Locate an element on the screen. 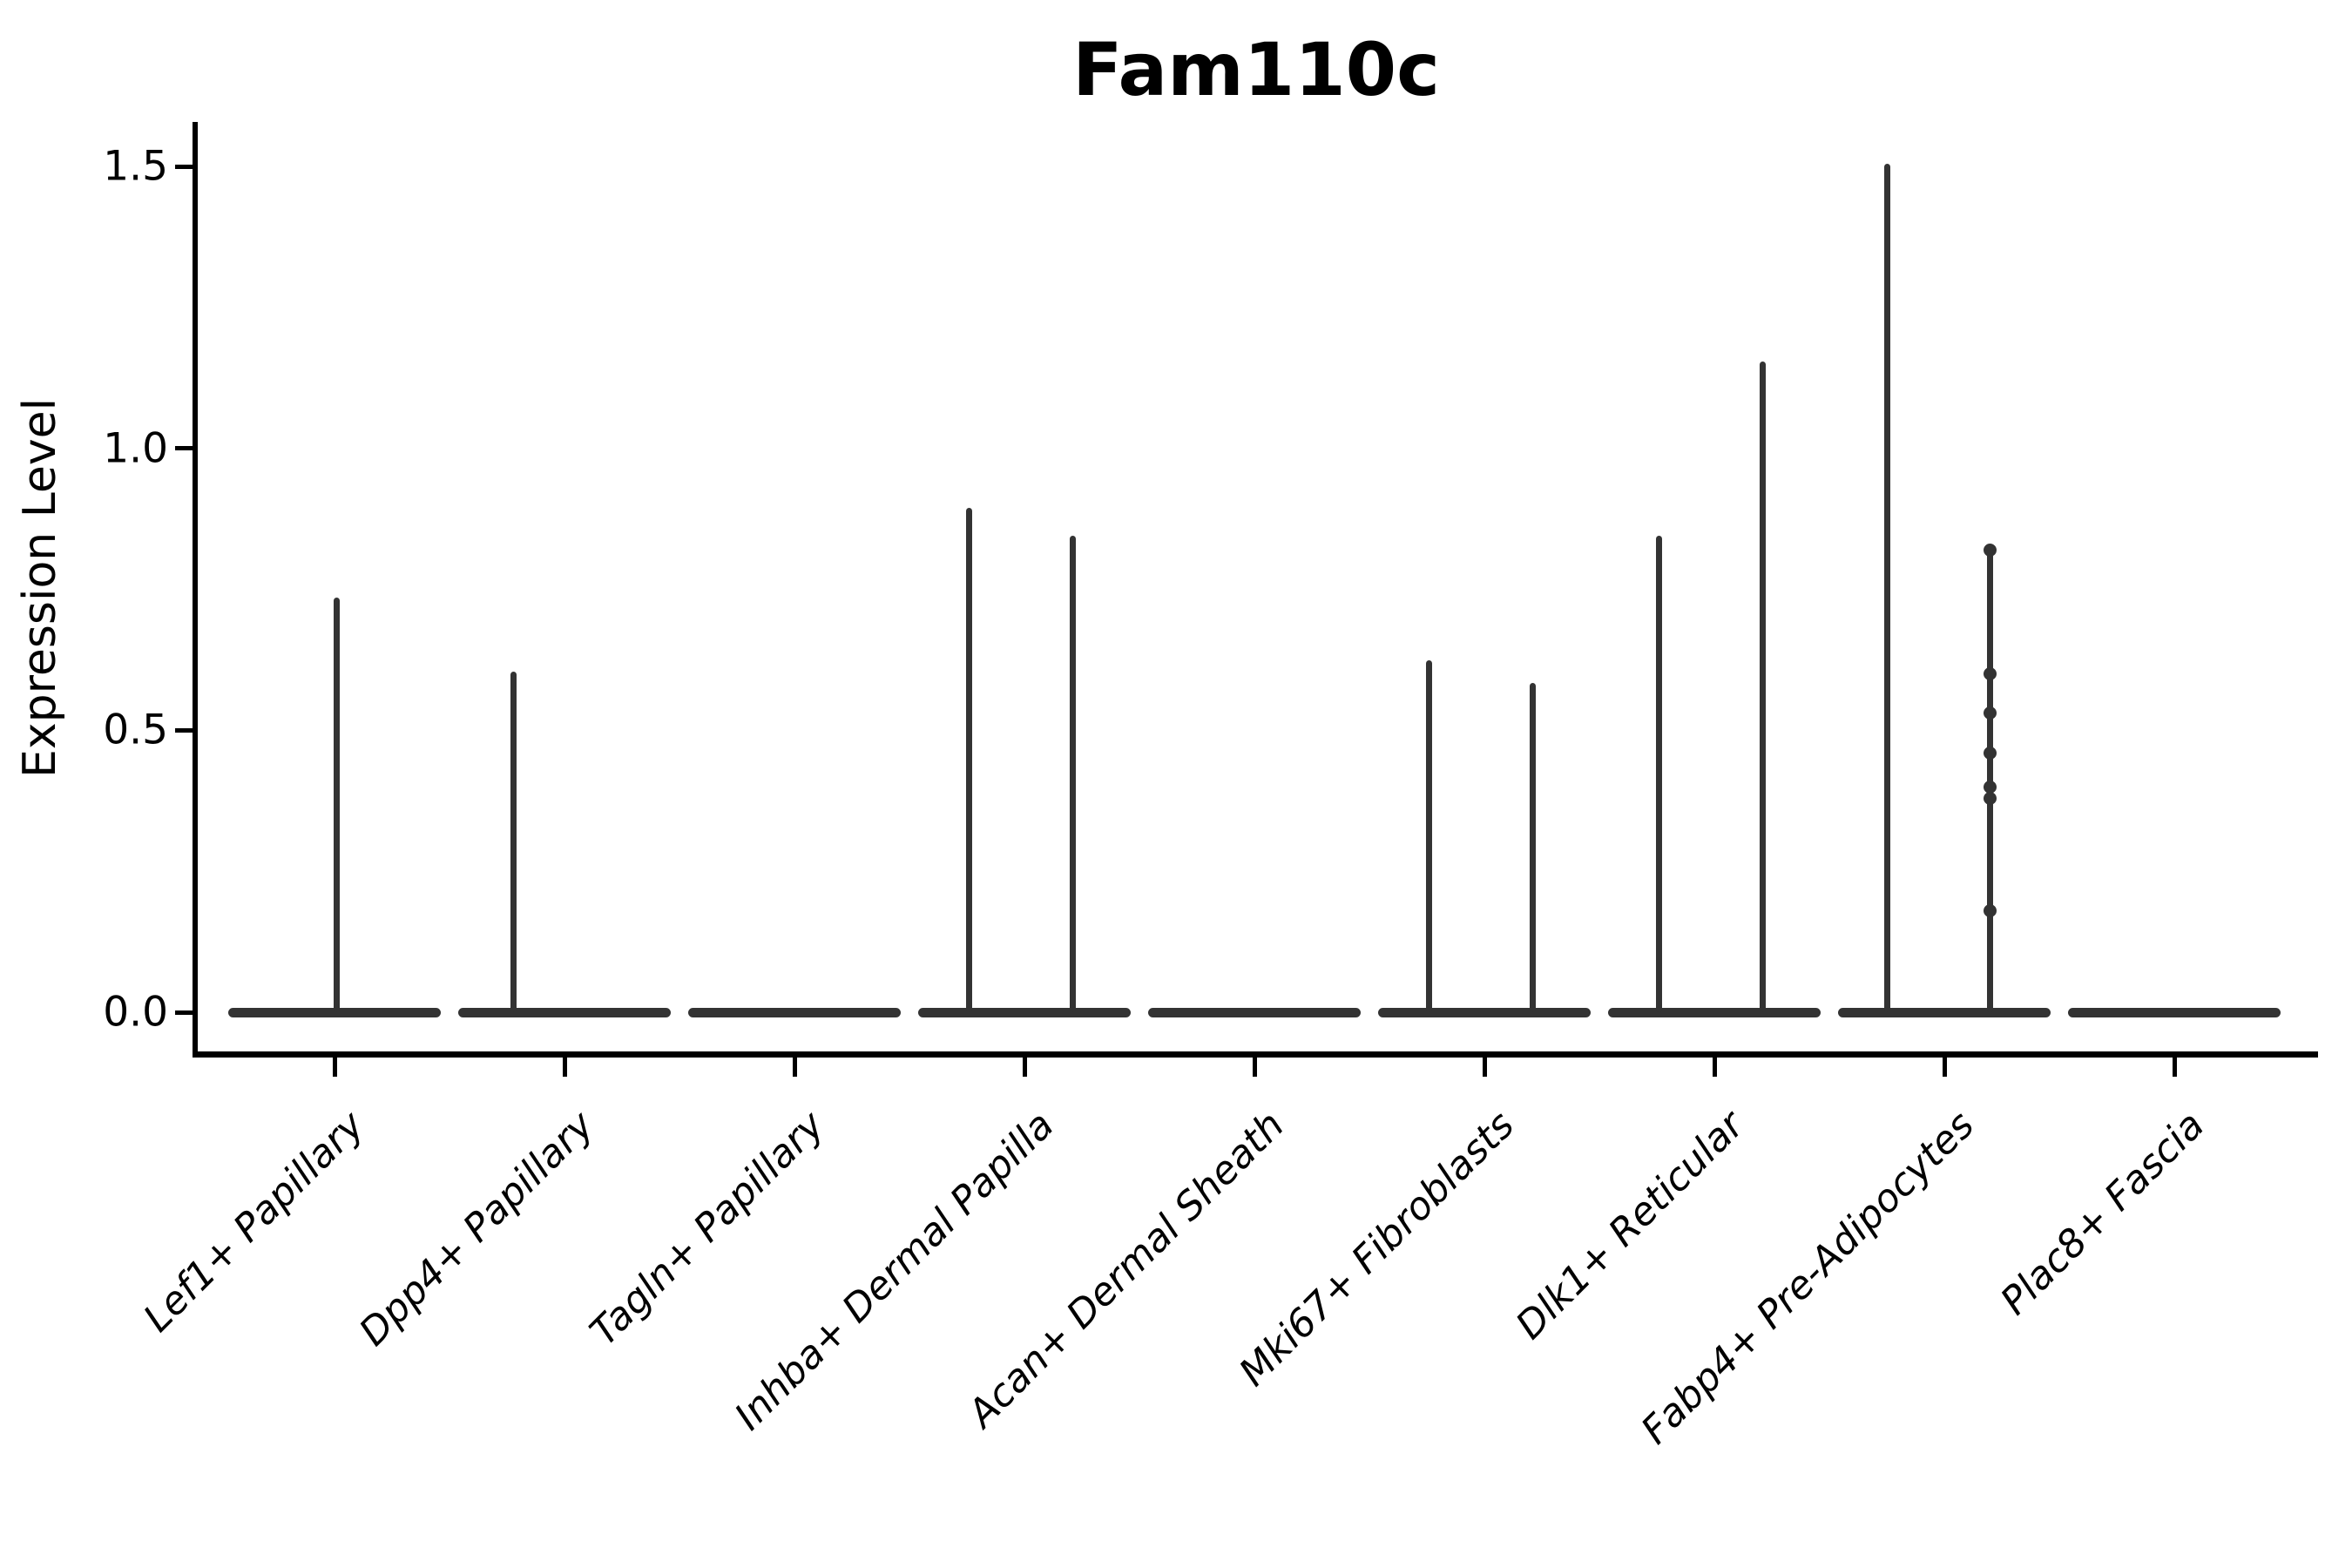  x-tick-label: Lef1+ Papillary is located at coordinates (255, 1222).